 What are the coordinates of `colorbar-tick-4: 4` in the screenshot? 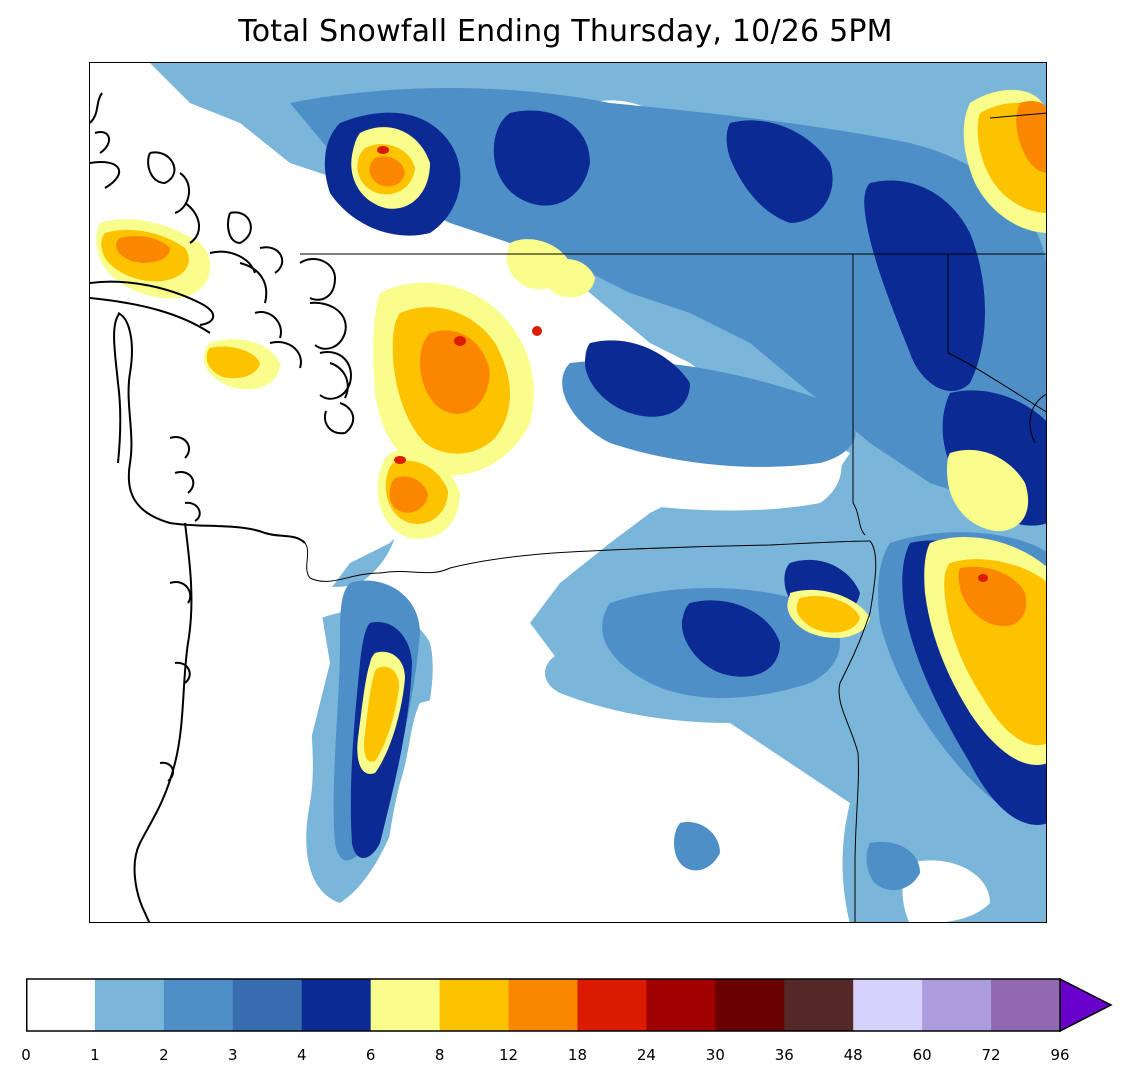 It's located at (301, 1055).